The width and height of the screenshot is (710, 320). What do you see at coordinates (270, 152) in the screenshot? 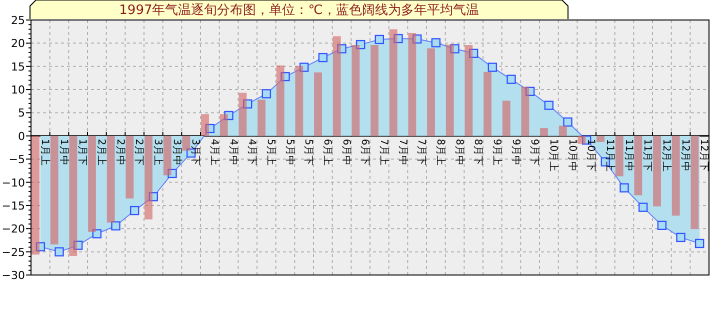
I see `x-tick-label: 5月上` at bounding box center [270, 152].